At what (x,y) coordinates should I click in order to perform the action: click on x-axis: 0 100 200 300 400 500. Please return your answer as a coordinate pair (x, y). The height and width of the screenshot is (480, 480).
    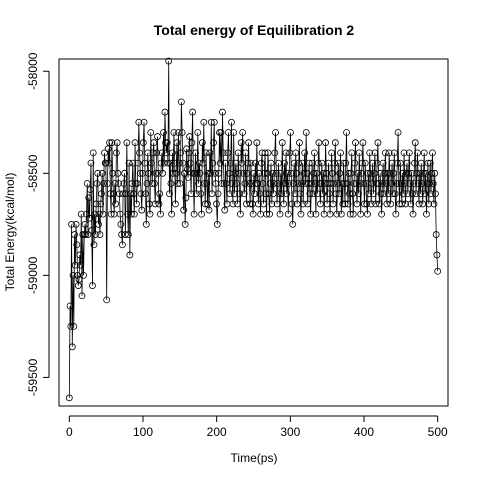
    Looking at the image, I should click on (257, 427).